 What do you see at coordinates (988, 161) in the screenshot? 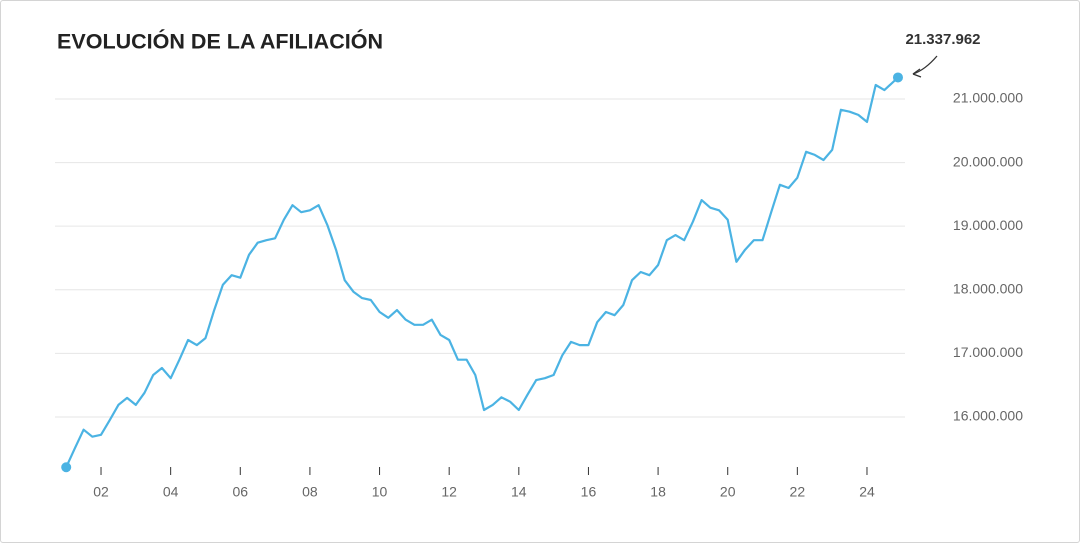
I see `y-tick-label: 20.000.000` at bounding box center [988, 161].